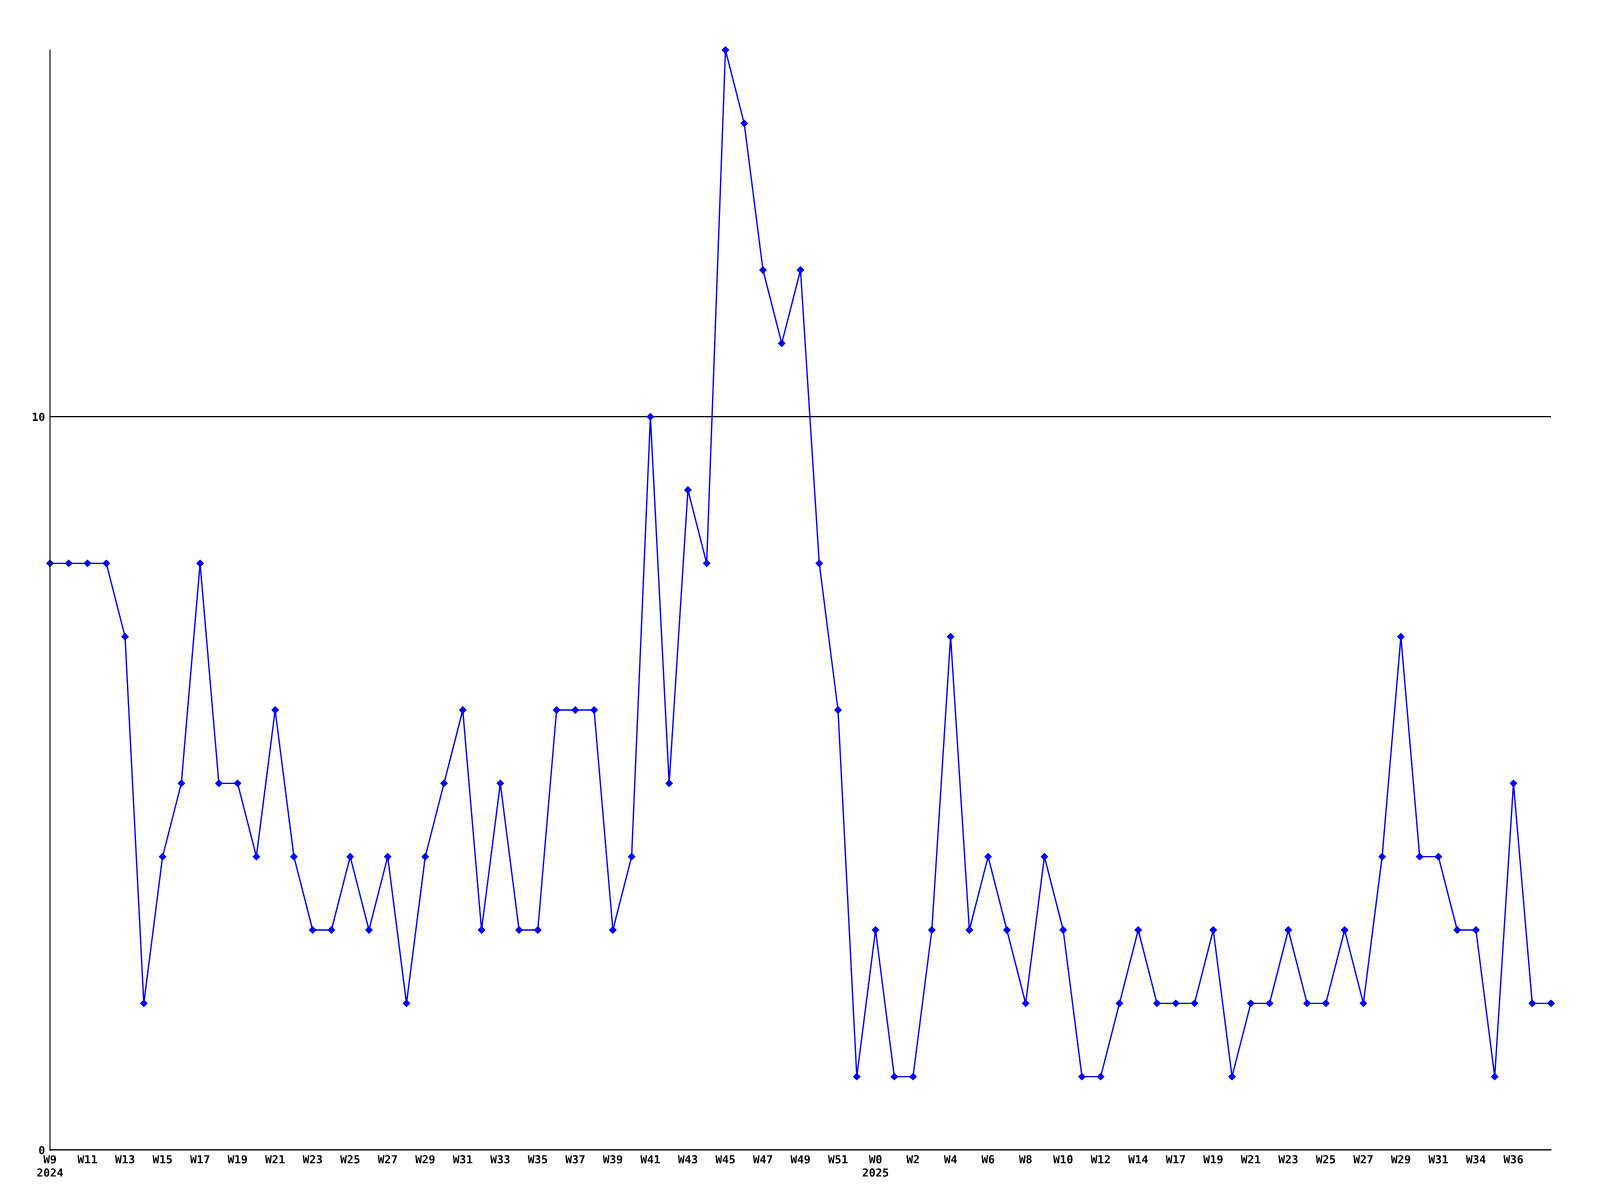  What do you see at coordinates (575, 1159) in the screenshot?
I see `x-tick-label: W37` at bounding box center [575, 1159].